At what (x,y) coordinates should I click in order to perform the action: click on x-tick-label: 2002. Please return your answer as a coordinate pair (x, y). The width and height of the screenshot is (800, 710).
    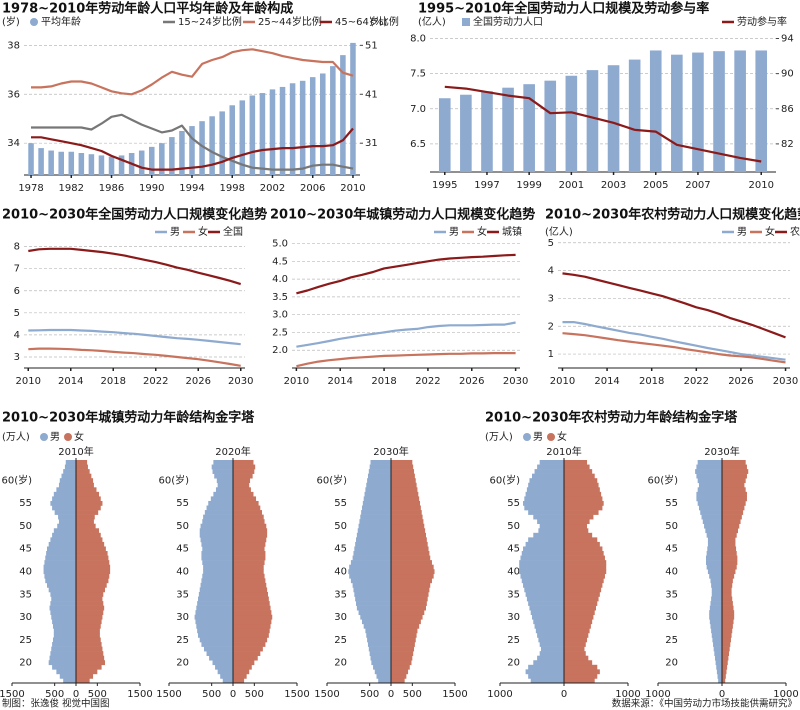
    Looking at the image, I should click on (272, 188).